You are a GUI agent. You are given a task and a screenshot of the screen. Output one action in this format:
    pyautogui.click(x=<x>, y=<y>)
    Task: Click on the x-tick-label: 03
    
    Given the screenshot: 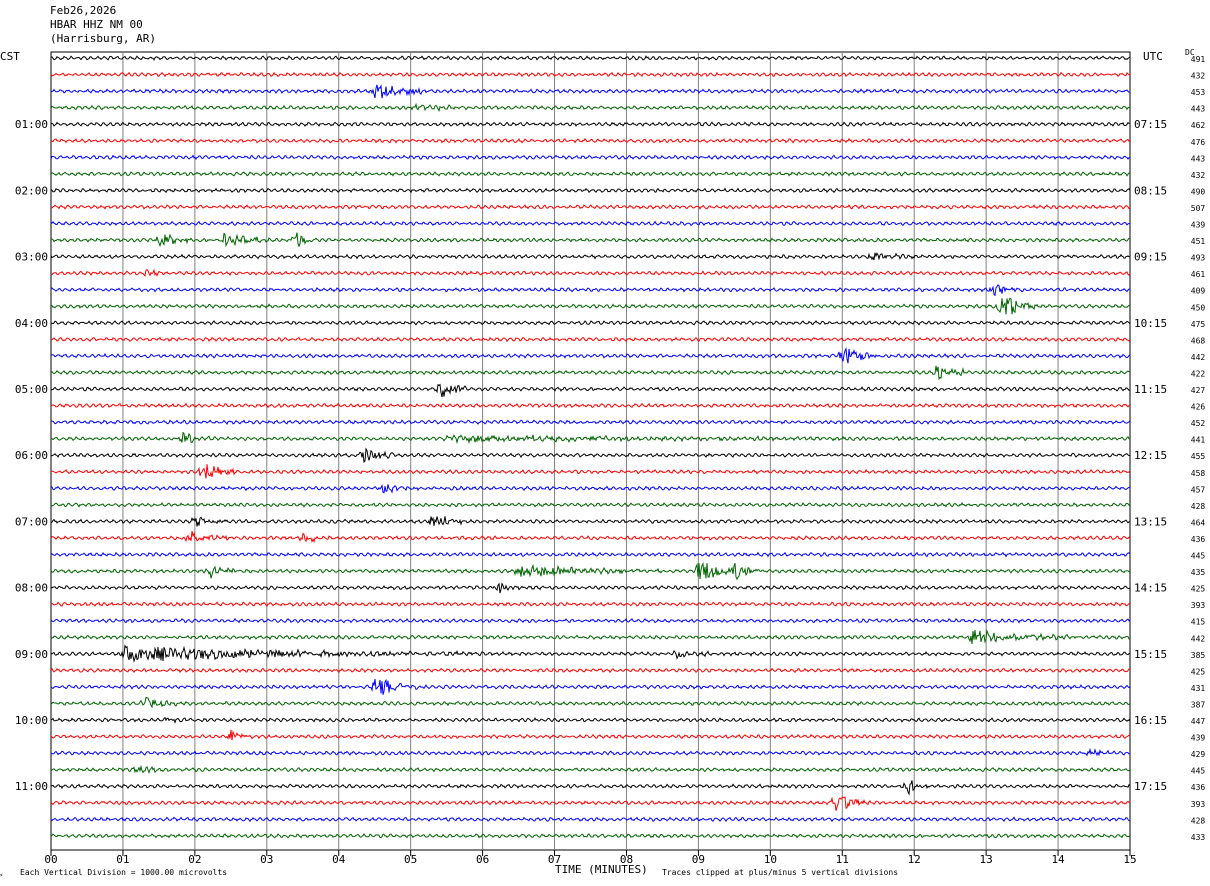 What is the action you would take?
    pyautogui.click(x=266, y=859)
    